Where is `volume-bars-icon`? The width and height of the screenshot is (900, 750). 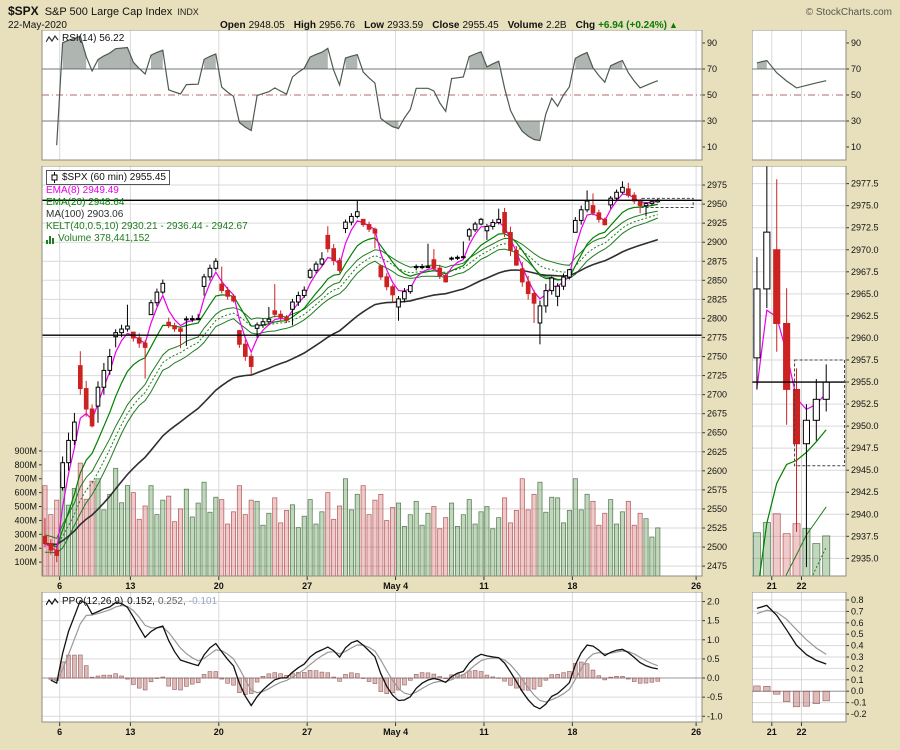
volume-bars-icon is located at coordinates (50, 240).